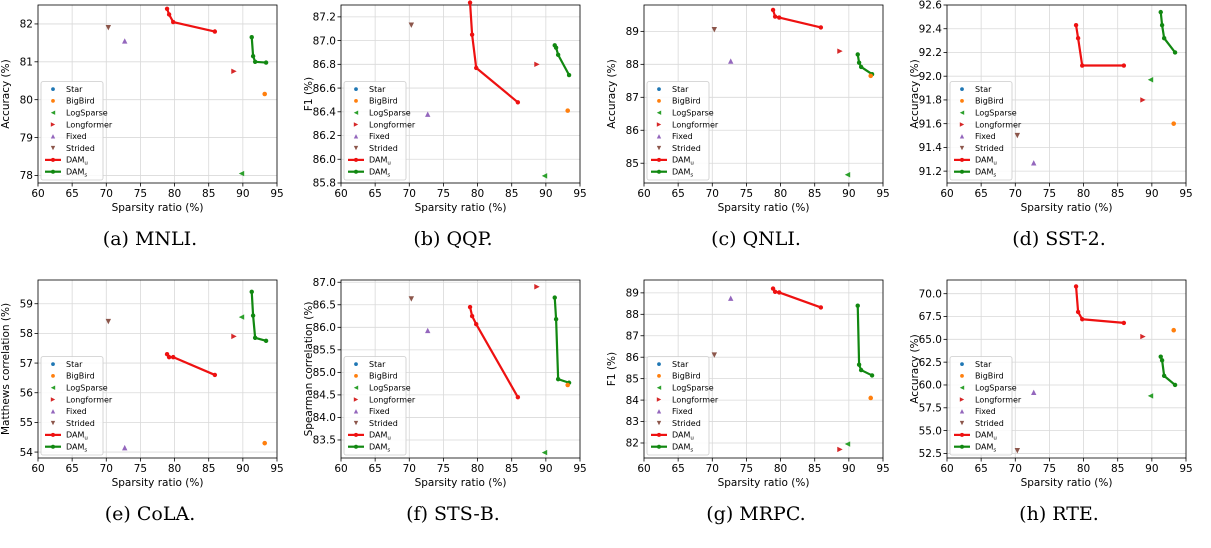 Image resolution: width=1211 pixels, height=548 pixels. Describe the element at coordinates (150, 239) in the screenshot. I see `figure-caption: (a) MNLI.` at that location.